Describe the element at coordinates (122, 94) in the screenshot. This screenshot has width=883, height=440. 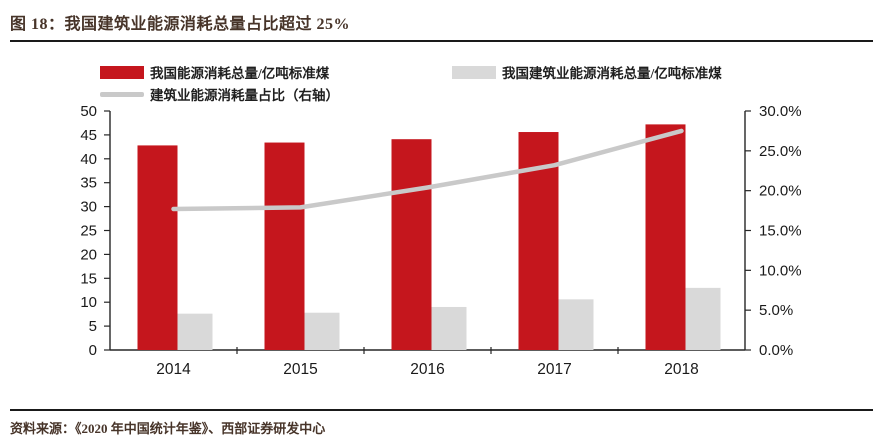
I see `legend-swatch-line-icon` at that location.